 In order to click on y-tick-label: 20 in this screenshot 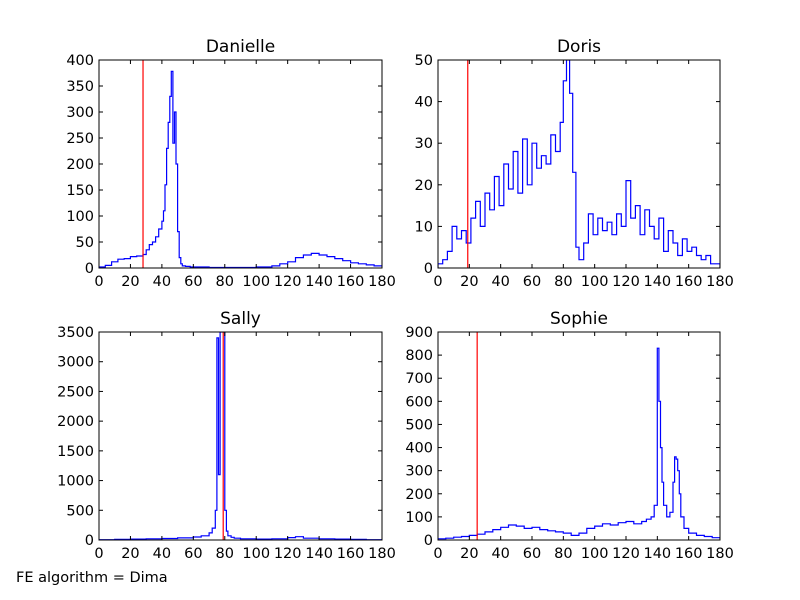, I will do `click(424, 186)`.